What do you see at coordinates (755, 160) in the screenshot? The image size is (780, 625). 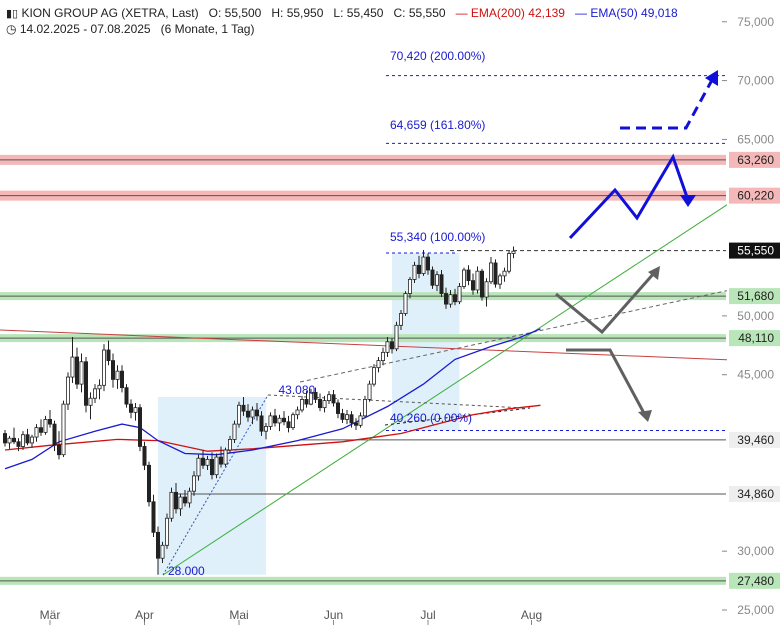 I see `level-label-7: 63,260` at bounding box center [755, 160].